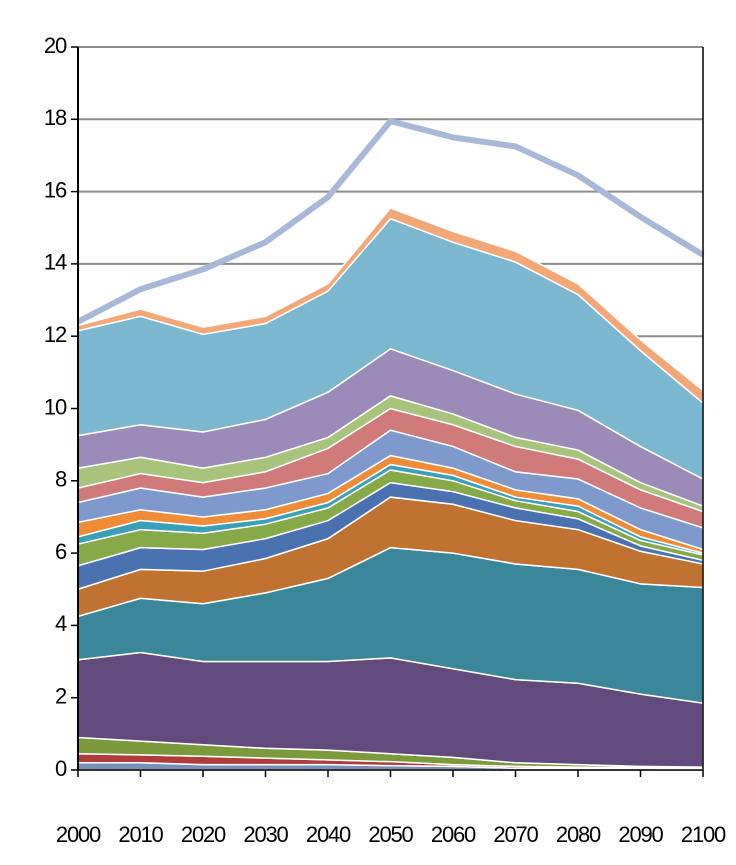  What do you see at coordinates (78, 834) in the screenshot?
I see `x-tick-label: 2000` at bounding box center [78, 834].